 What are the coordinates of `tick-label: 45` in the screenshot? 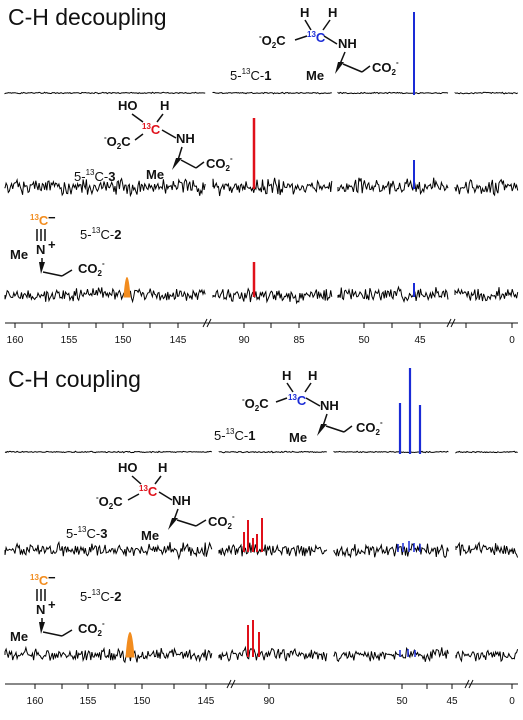 It's located at (420, 340).